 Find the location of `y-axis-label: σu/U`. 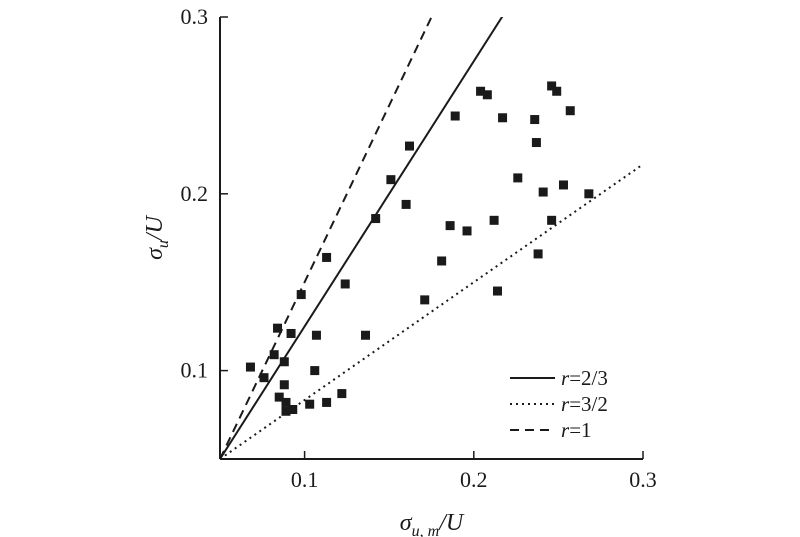

y-axis-label: σu/U is located at coordinates (157, 237).